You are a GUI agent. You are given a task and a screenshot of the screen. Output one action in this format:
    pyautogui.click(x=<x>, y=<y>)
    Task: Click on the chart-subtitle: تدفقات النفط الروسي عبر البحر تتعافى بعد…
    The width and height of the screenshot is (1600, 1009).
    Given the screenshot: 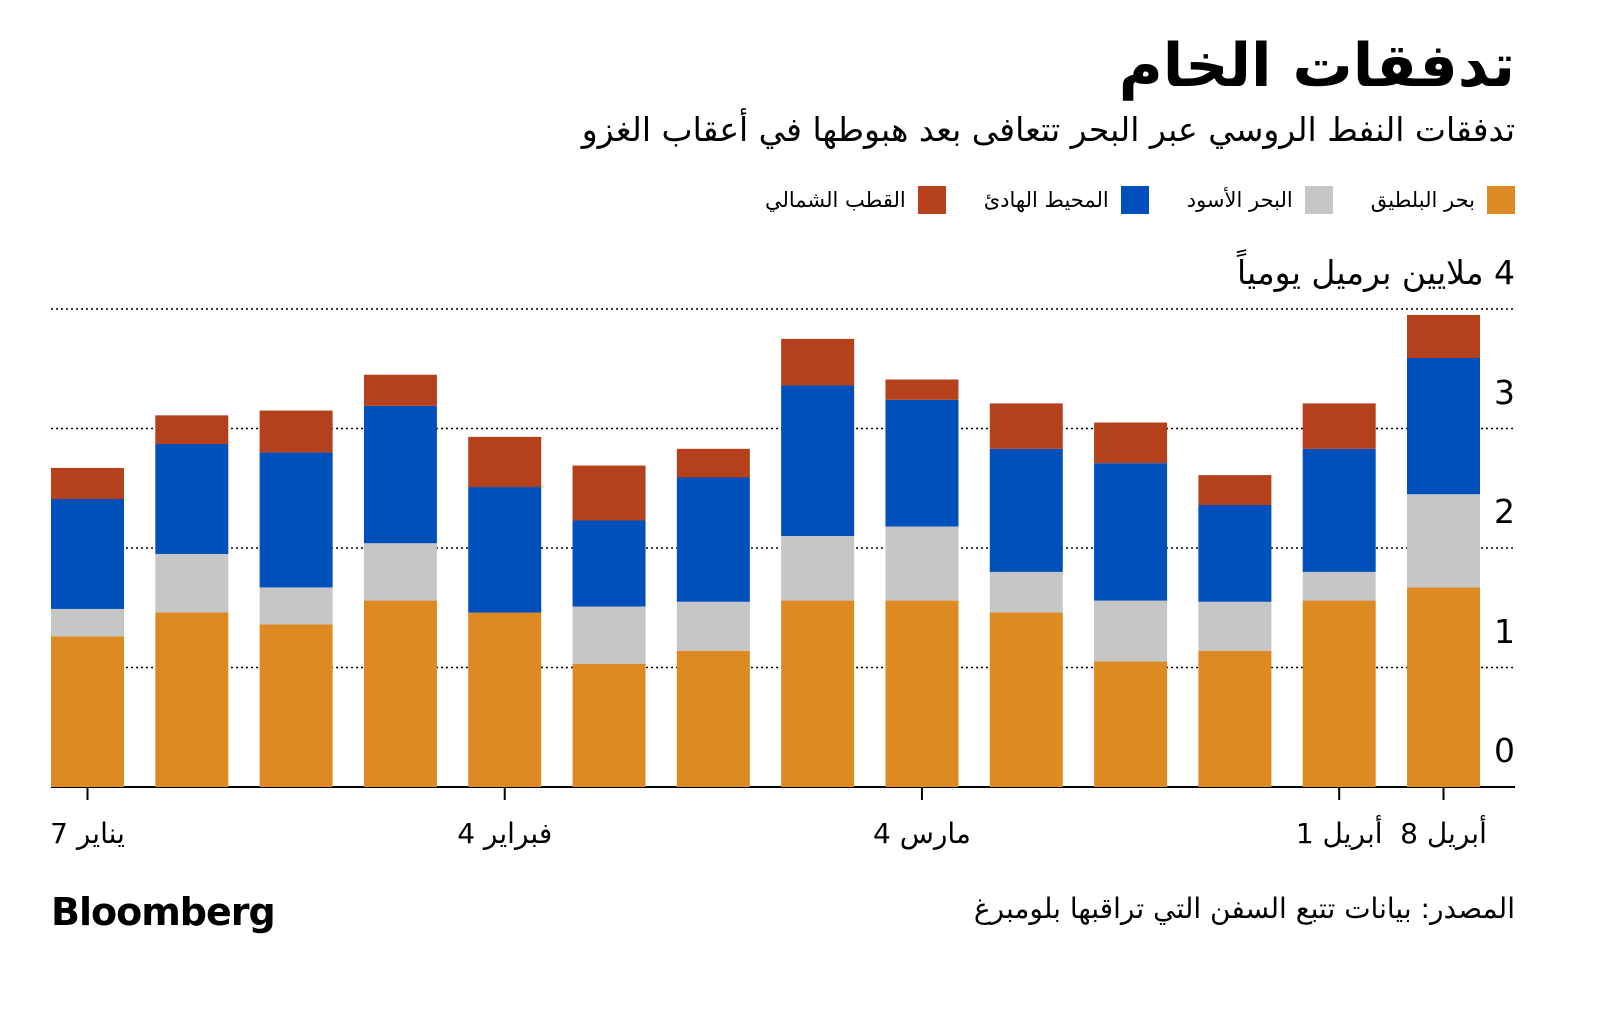 What is the action you would take?
    pyautogui.click(x=1048, y=129)
    